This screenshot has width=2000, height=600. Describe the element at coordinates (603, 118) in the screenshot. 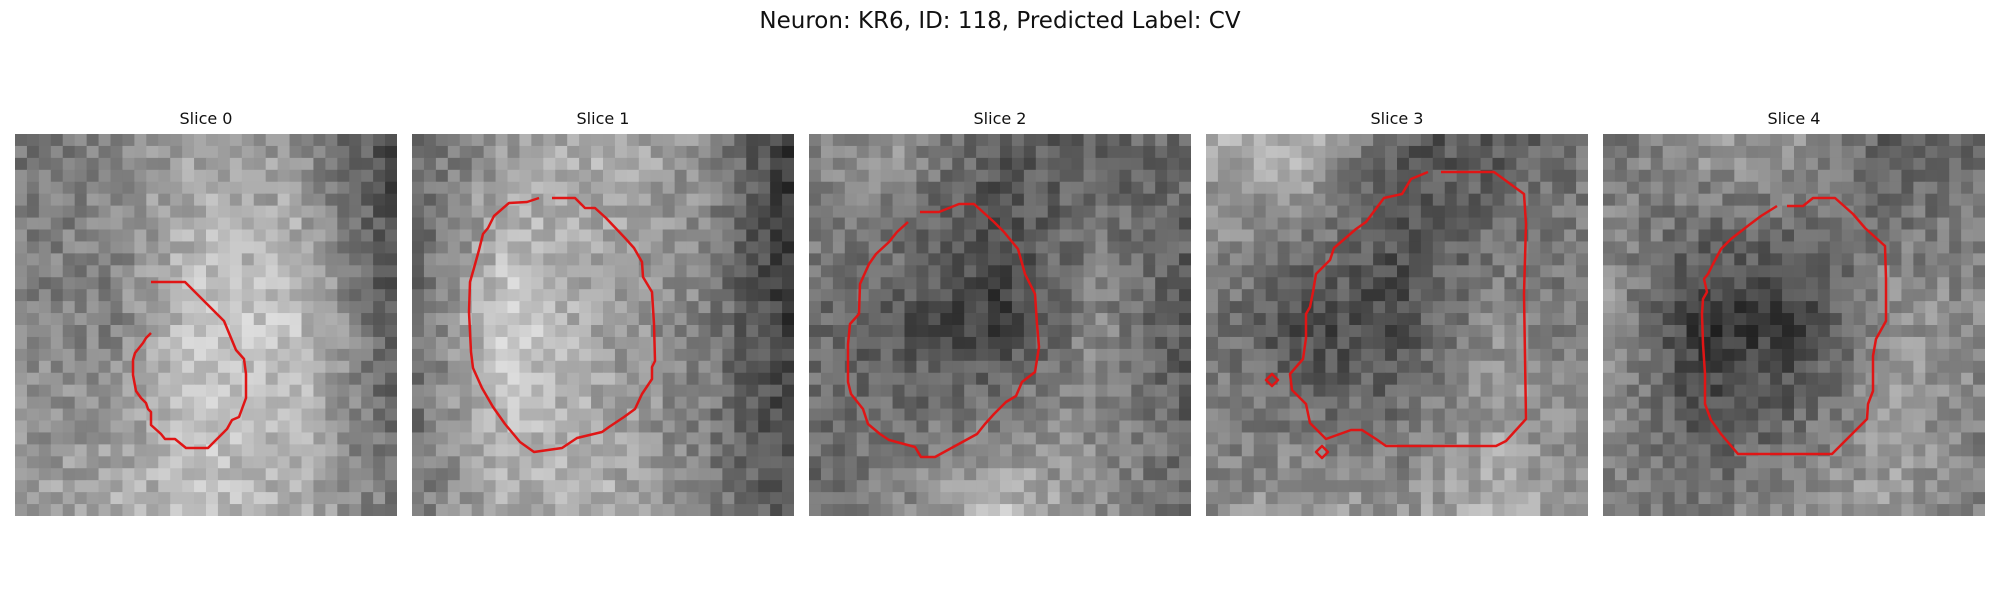

I see `slice-title: Slice 1` at that location.